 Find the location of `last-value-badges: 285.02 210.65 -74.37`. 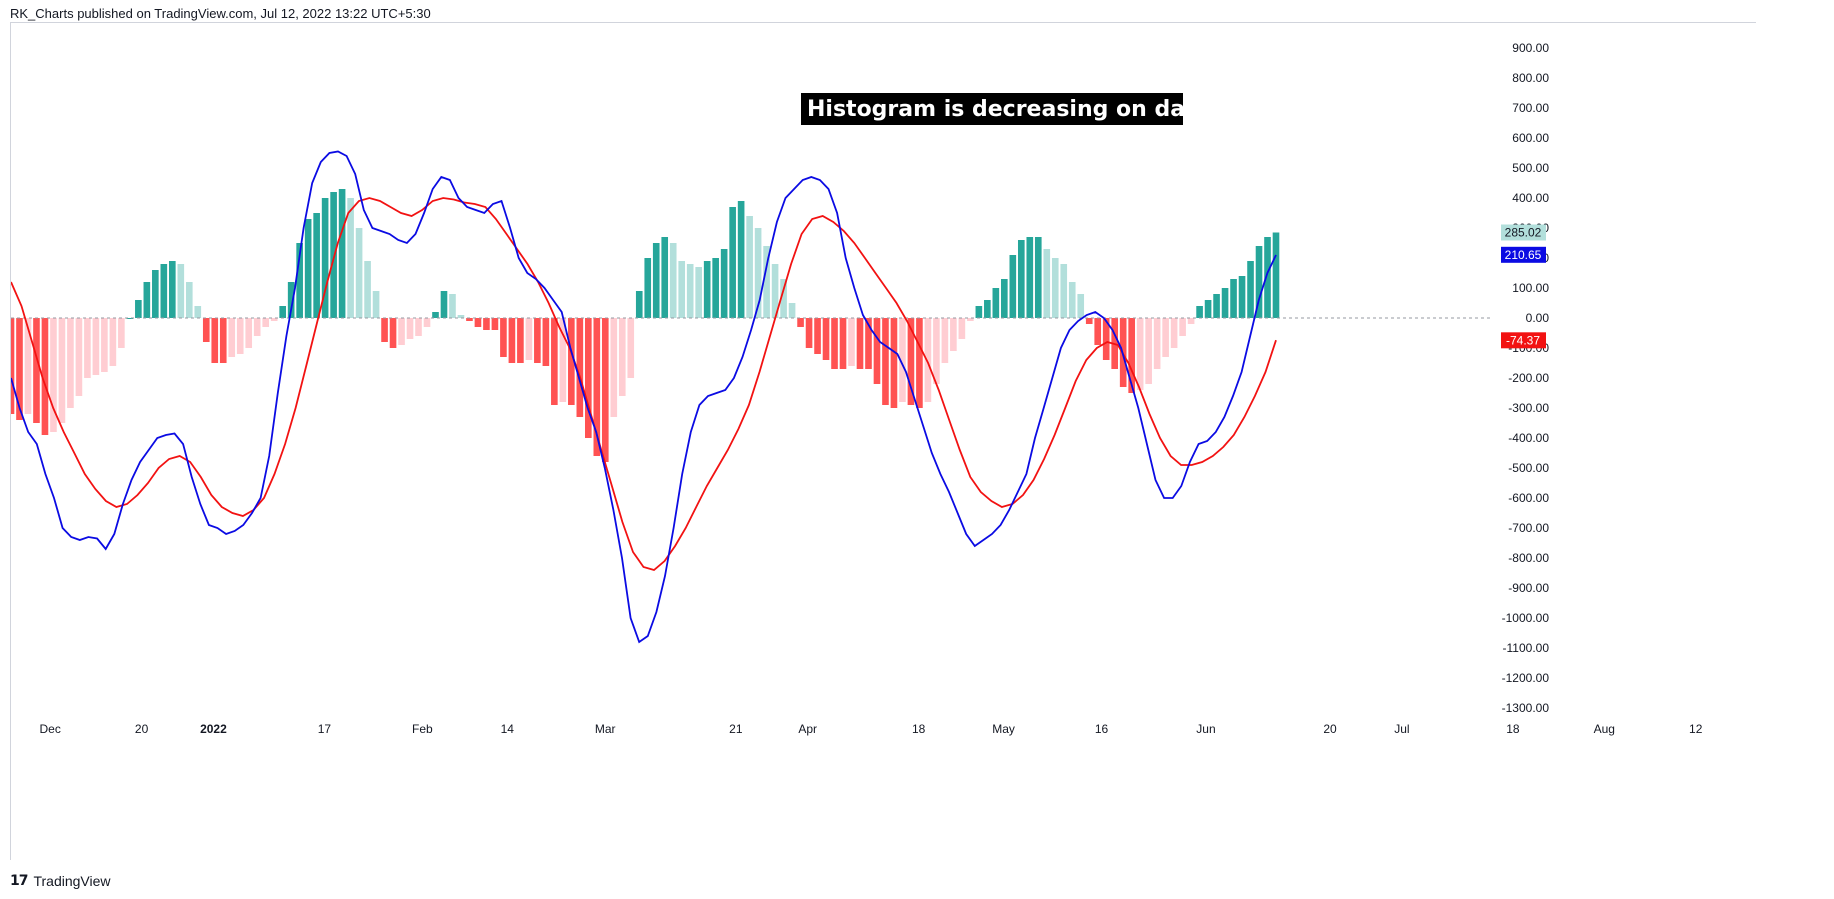

last-value-badges: 285.02 210.65 -74.37 is located at coordinates (1523, 286).